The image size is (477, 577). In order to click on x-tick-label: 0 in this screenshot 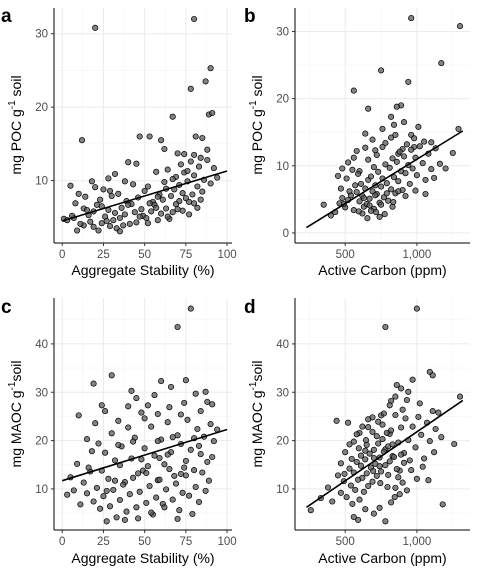, I will do `click(62, 255)`.